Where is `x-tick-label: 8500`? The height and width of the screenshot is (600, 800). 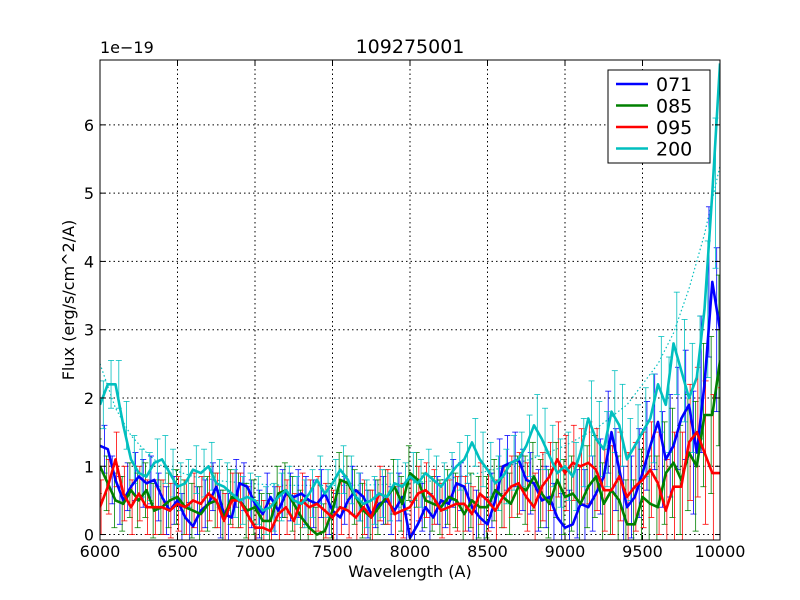 x-tick-label: 8500 is located at coordinates (487, 551).